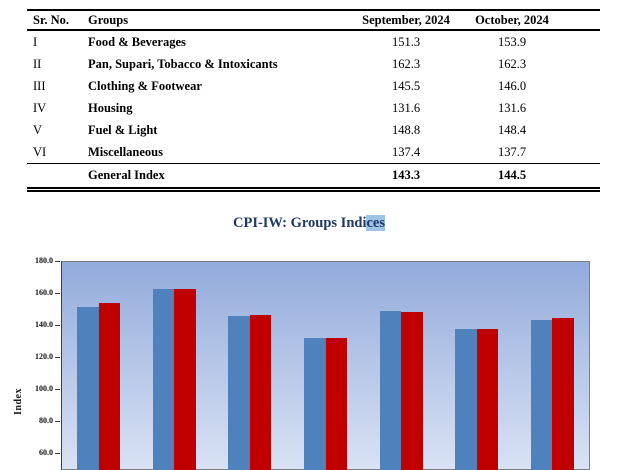  I want to click on header-filler, so click(581, 20).